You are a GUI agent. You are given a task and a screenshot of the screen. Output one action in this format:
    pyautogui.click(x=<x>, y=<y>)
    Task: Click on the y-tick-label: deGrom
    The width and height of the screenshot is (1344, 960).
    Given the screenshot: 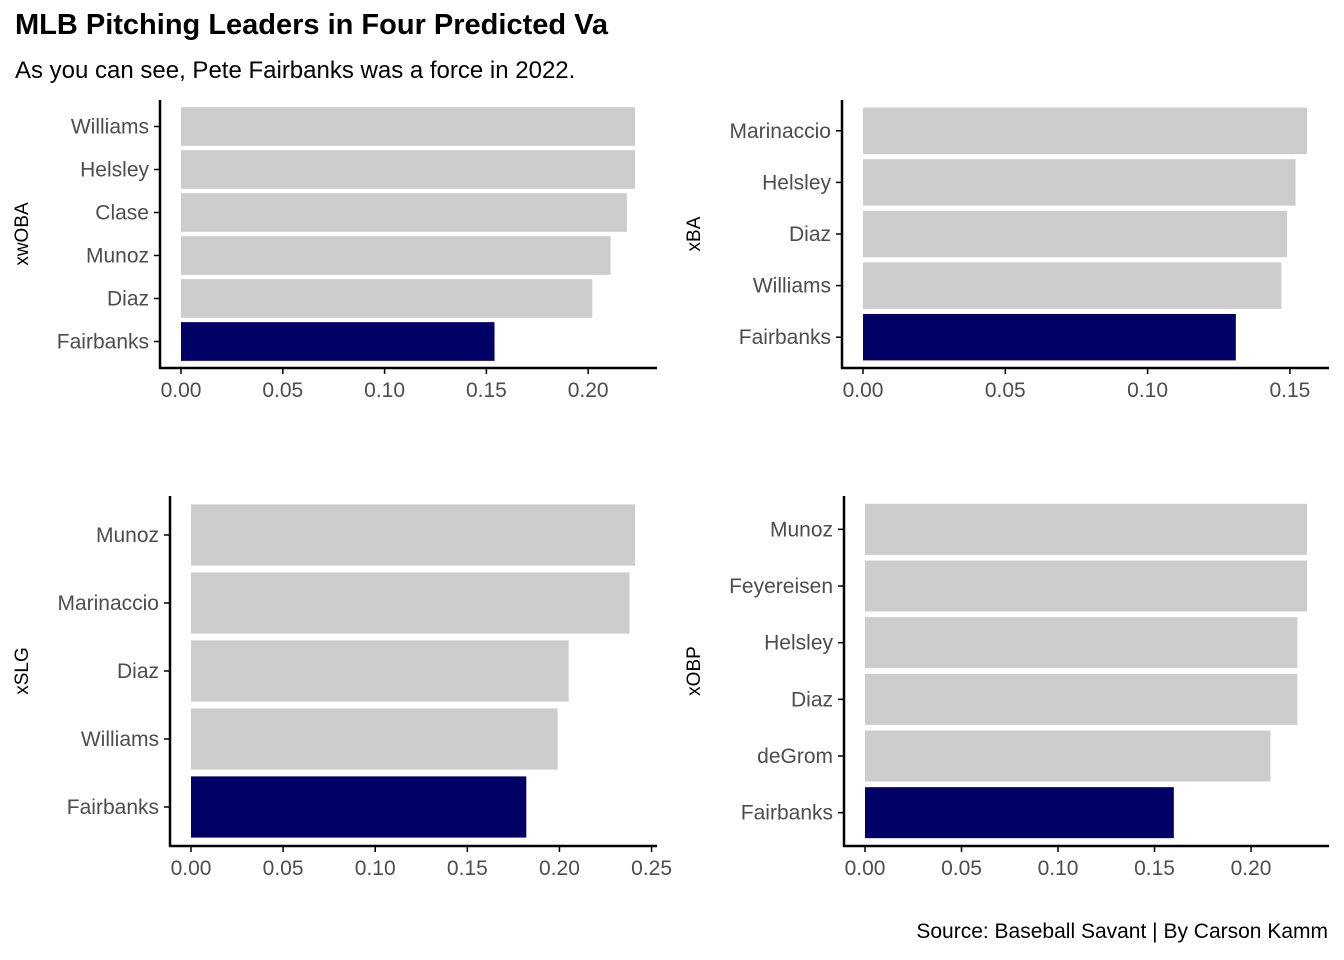 What is the action you would take?
    pyautogui.click(x=795, y=756)
    